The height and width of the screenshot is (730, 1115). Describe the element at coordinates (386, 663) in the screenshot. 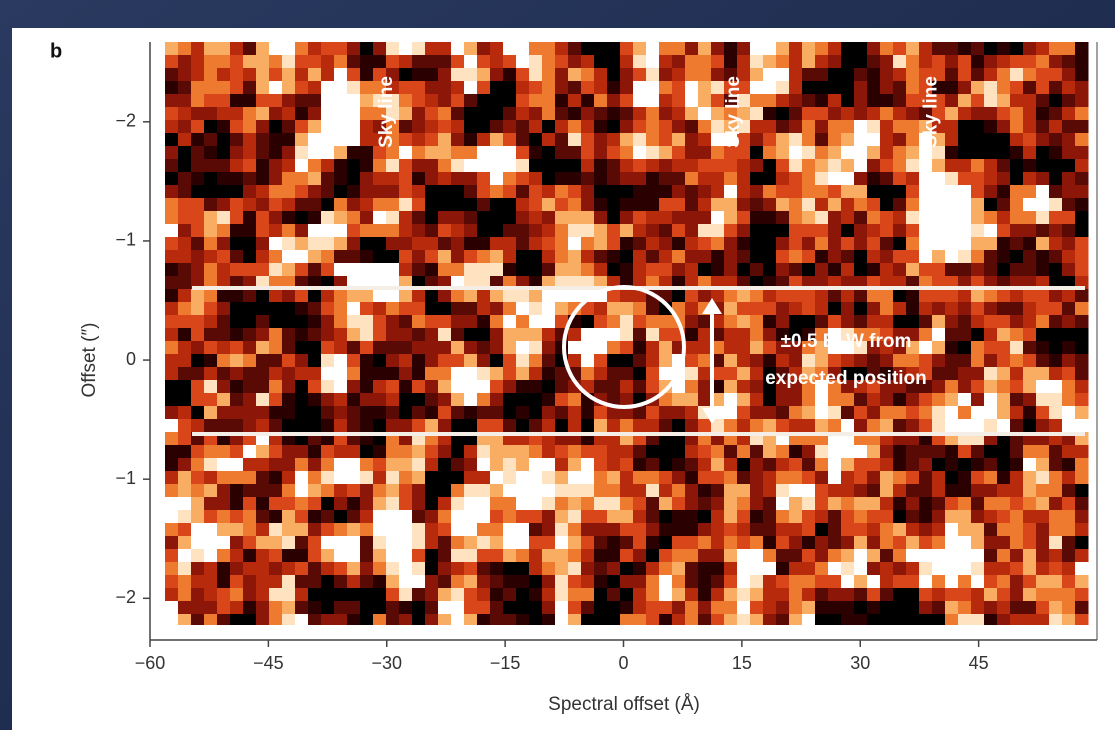

I see `x-tick-label: −30` at that location.